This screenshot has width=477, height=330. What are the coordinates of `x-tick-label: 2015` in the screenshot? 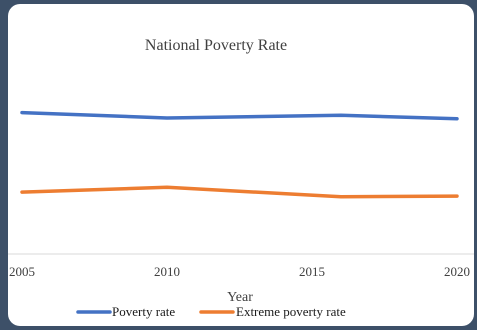 It's located at (312, 271).